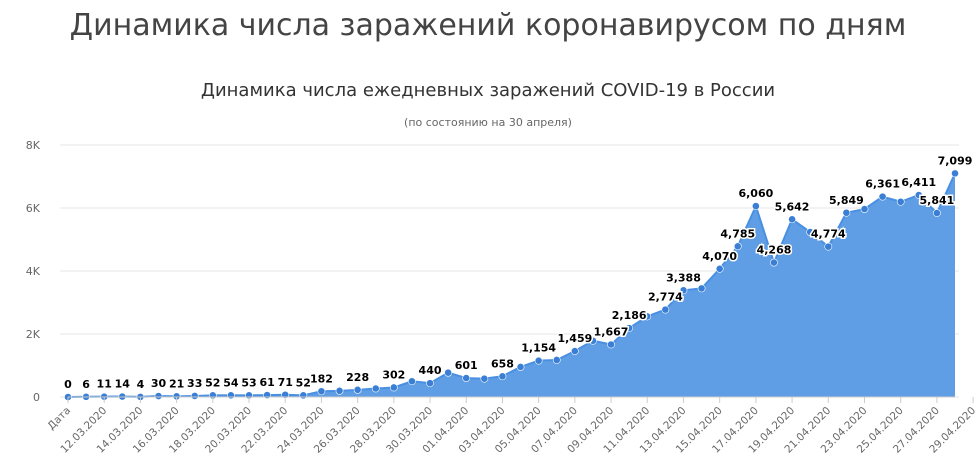 This screenshot has height=473, width=976. What do you see at coordinates (792, 206) in the screenshot?
I see `data-label: 5,642` at bounding box center [792, 206].